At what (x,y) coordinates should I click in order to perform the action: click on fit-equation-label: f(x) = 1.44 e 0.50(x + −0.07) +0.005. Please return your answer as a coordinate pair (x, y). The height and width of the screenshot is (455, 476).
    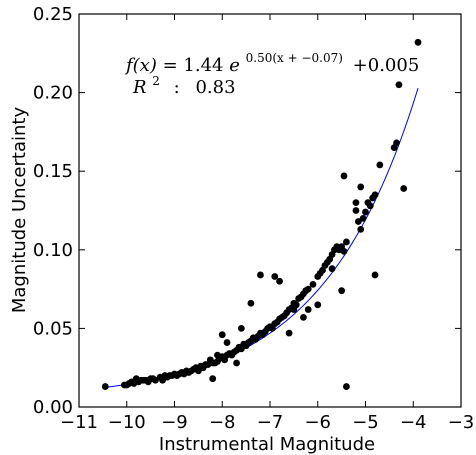
    Looking at the image, I should click on (271, 61).